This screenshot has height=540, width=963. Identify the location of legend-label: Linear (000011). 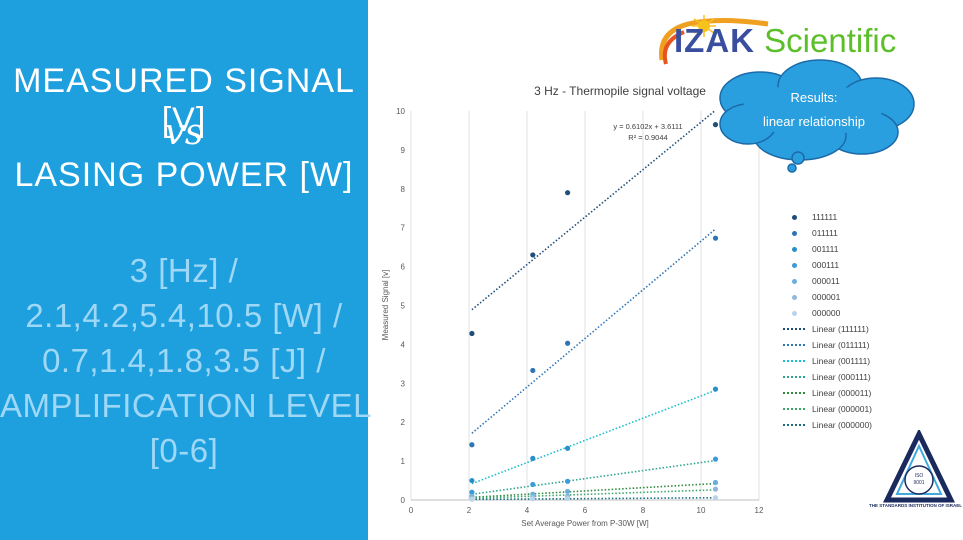
(842, 393).